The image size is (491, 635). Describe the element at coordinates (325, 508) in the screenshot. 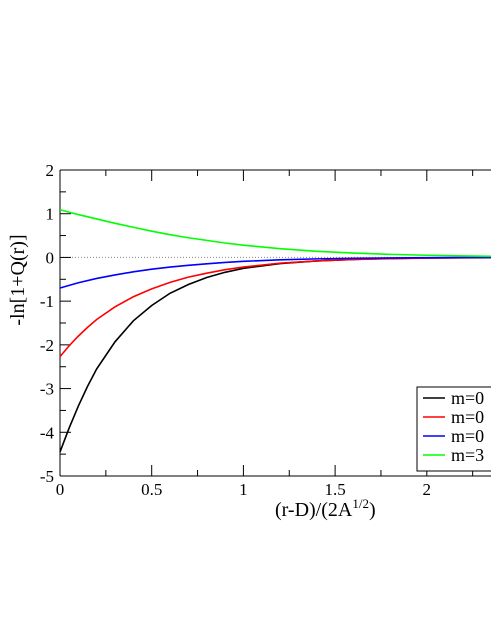

I see `x-axis-label: (r-D)/(2A1/2)` at that location.